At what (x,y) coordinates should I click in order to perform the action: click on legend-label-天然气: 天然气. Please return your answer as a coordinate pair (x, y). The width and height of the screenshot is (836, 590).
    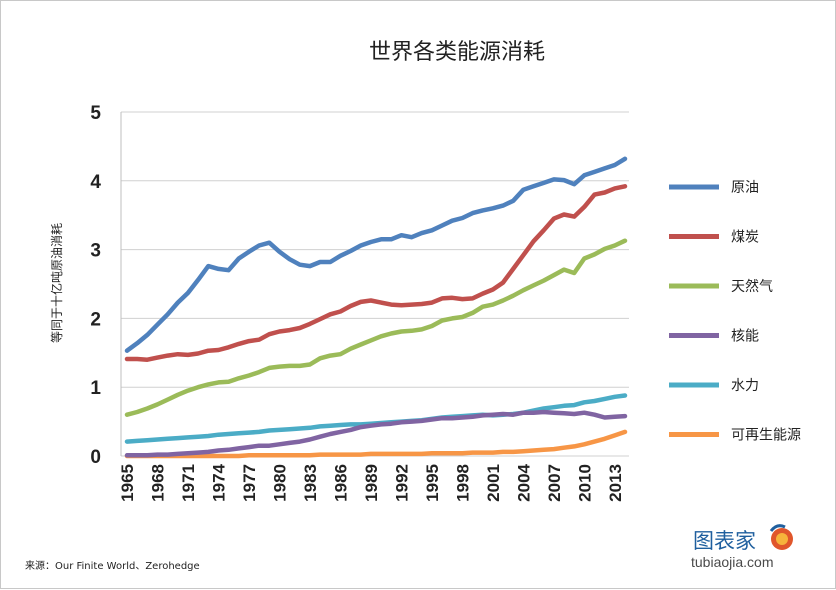
    Looking at the image, I should click on (752, 286).